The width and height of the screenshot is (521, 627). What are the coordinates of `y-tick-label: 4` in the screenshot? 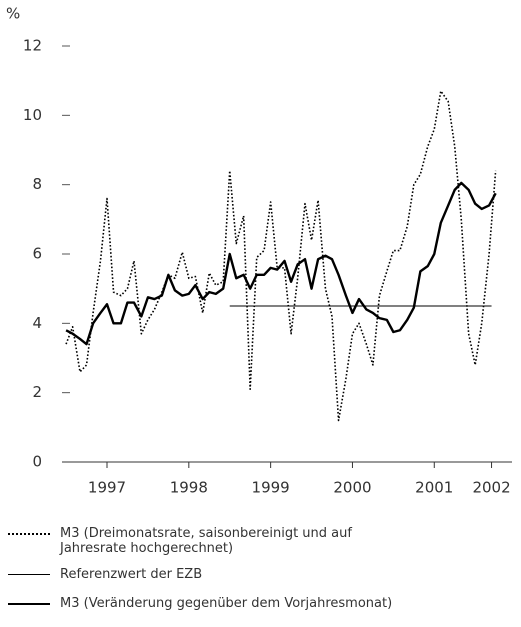 It's located at (37, 323).